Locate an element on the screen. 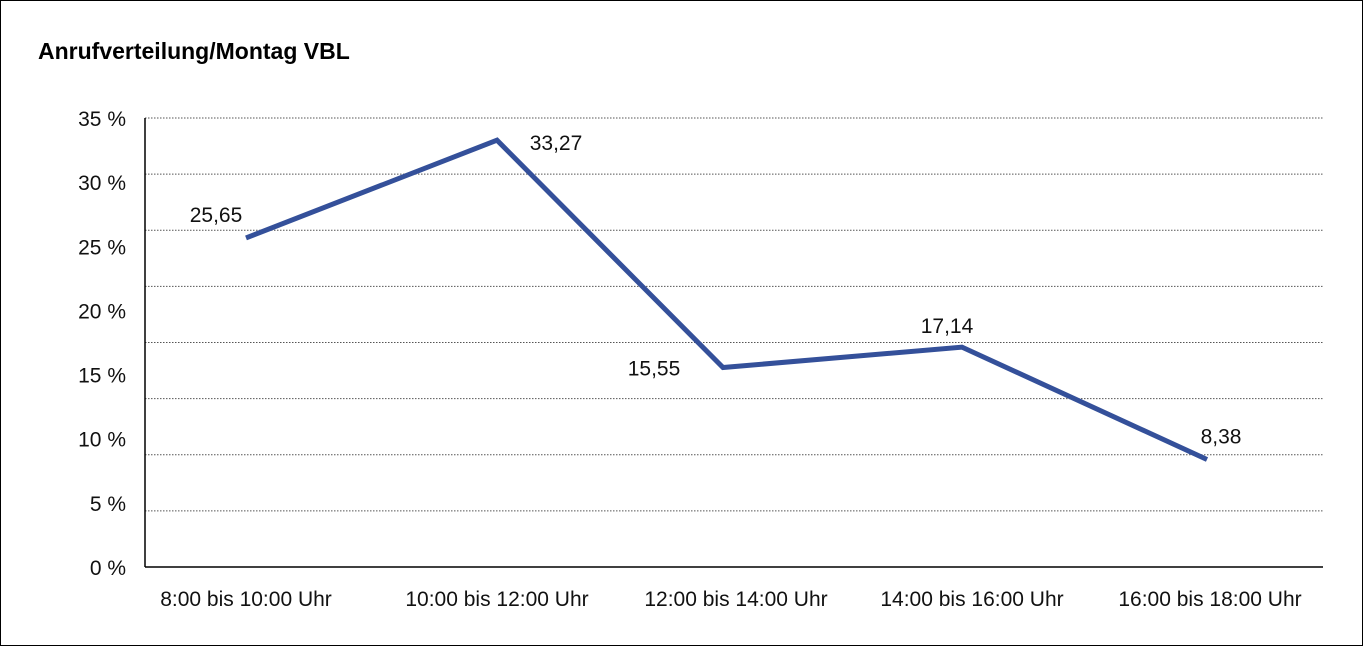  data-label: 8,38 is located at coordinates (1221, 436).